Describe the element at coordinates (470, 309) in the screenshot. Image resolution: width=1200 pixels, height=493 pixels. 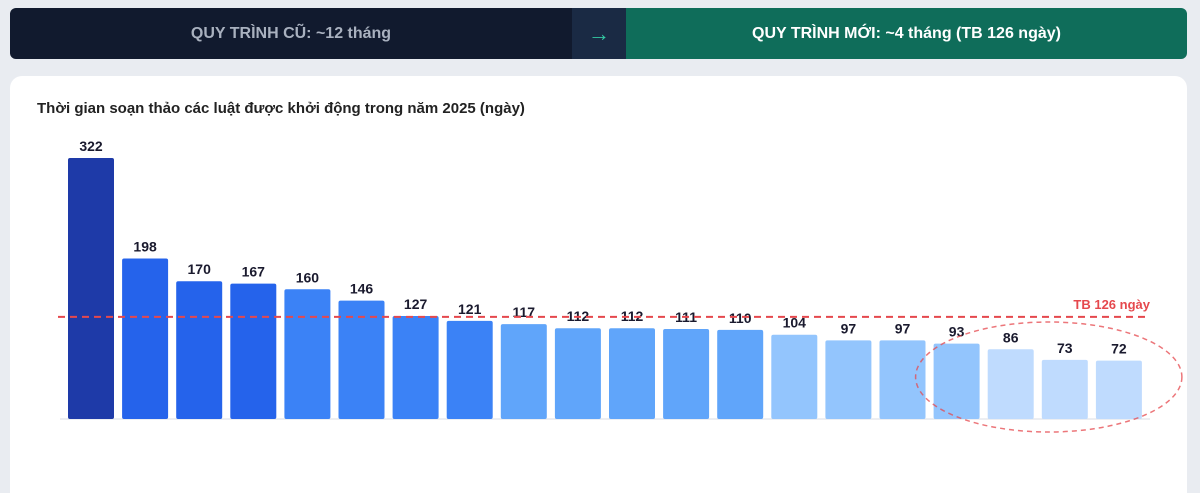
I see `bar-value-label: 121` at that location.